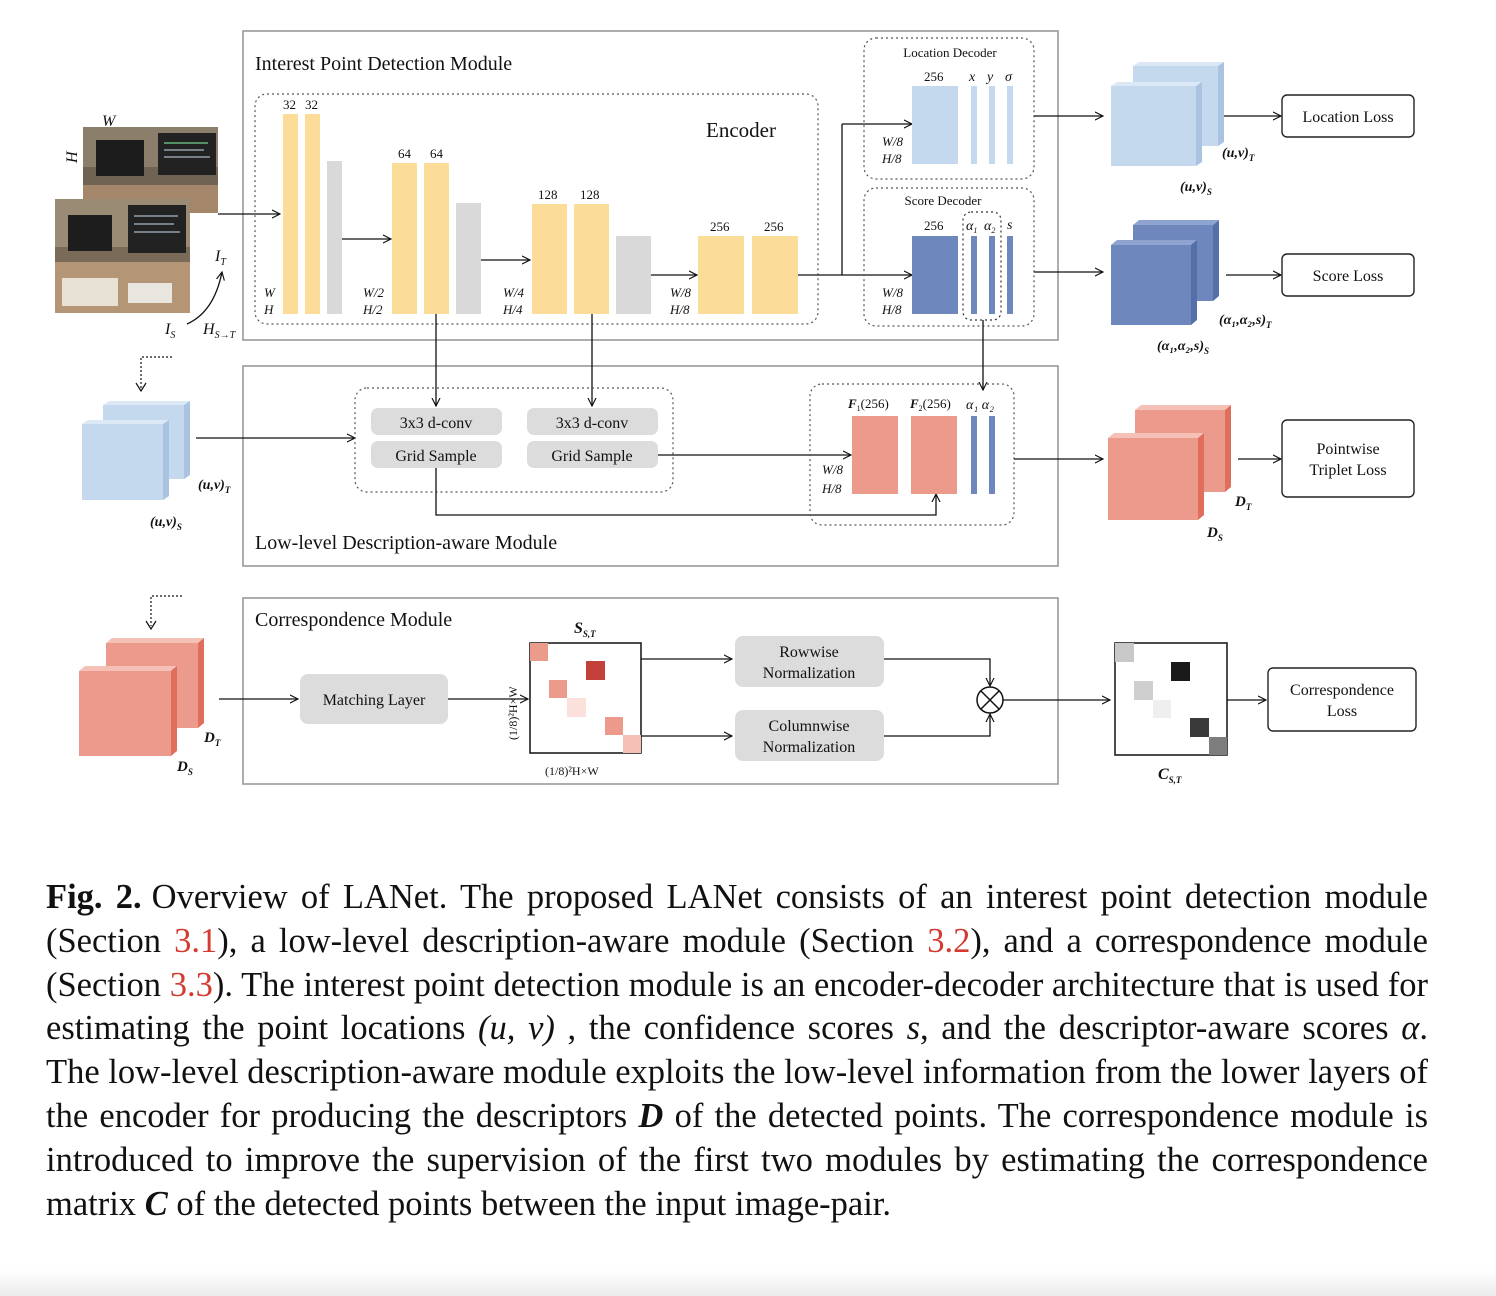 This screenshot has height=1296, width=1496. Describe the element at coordinates (196, 940) in the screenshot. I see `section-link: 3.1` at that location.